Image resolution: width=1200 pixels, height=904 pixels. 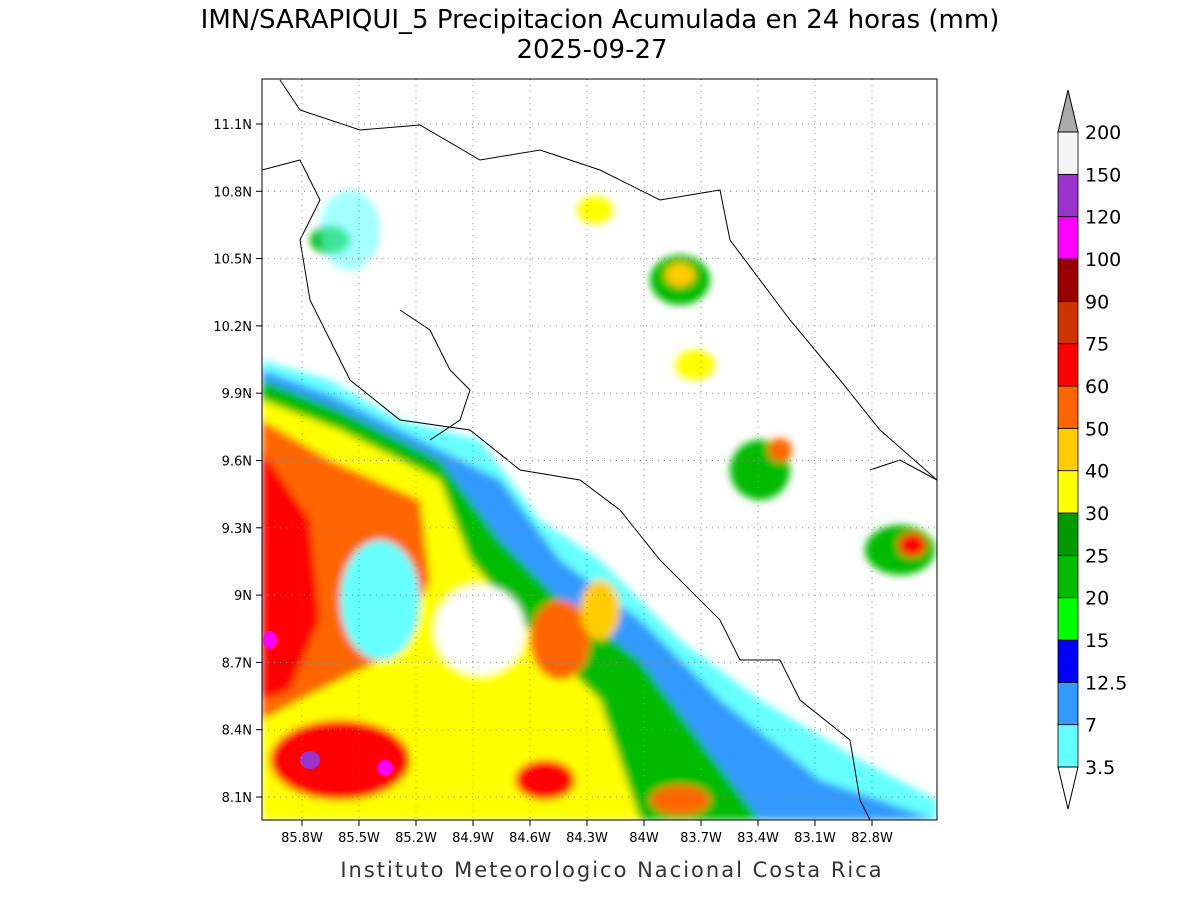 I want to click on colorbar-label: 50, so click(x=1097, y=429).